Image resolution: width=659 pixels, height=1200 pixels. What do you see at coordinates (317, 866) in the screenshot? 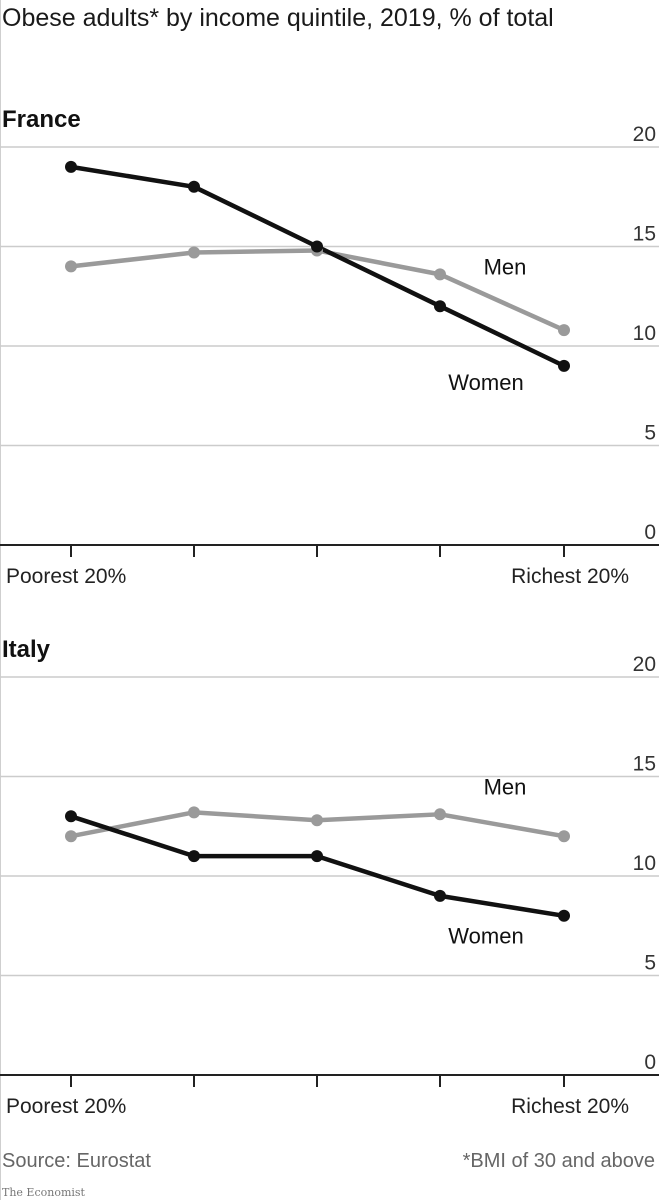
I see `italy-women-line` at bounding box center [317, 866].